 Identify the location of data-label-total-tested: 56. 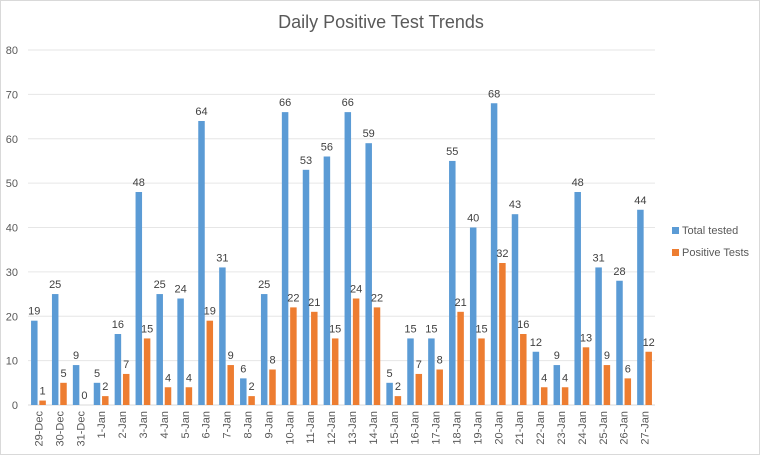
(327, 148).